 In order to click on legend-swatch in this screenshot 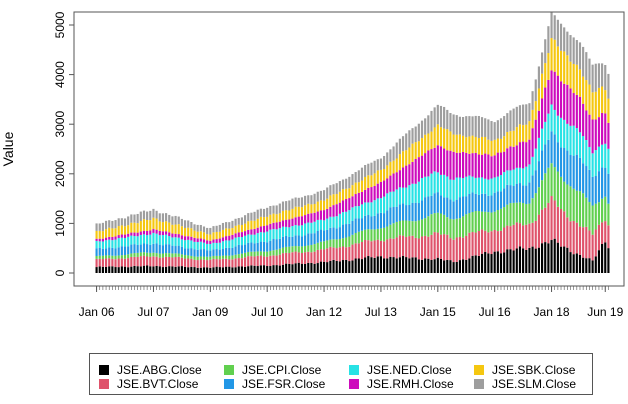, I will do `click(104, 384)`.